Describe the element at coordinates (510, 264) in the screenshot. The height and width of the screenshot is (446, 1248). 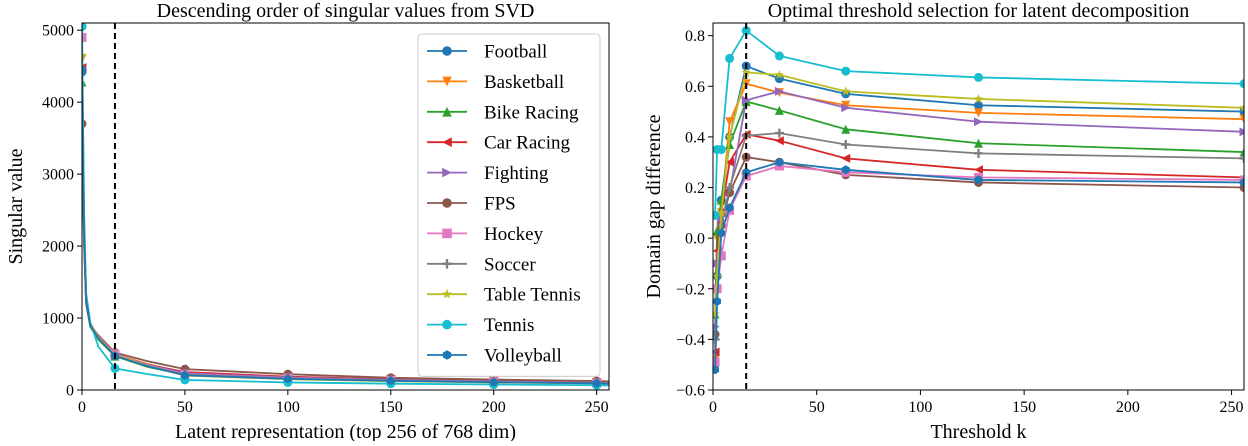
I see `legend-label: Soccer` at that location.